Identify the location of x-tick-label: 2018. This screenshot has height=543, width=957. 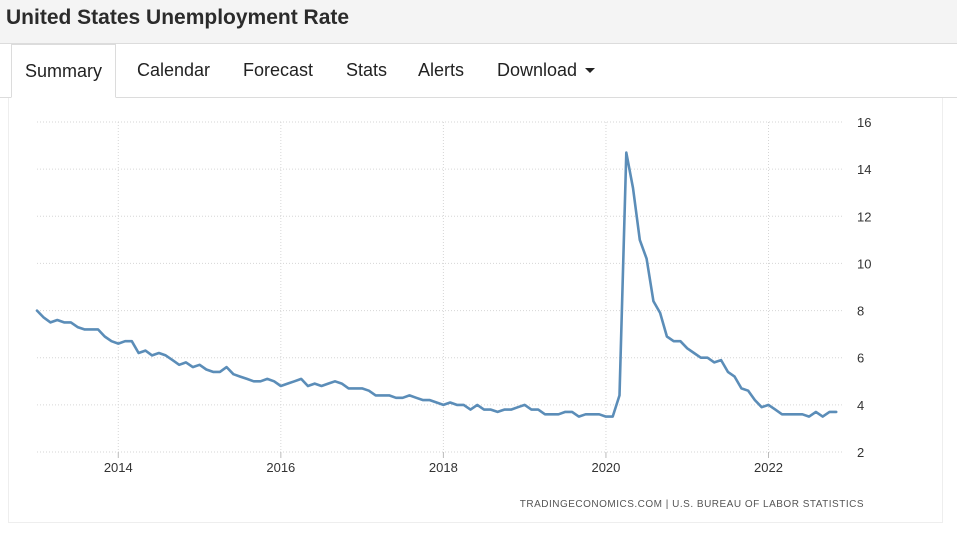
(443, 467).